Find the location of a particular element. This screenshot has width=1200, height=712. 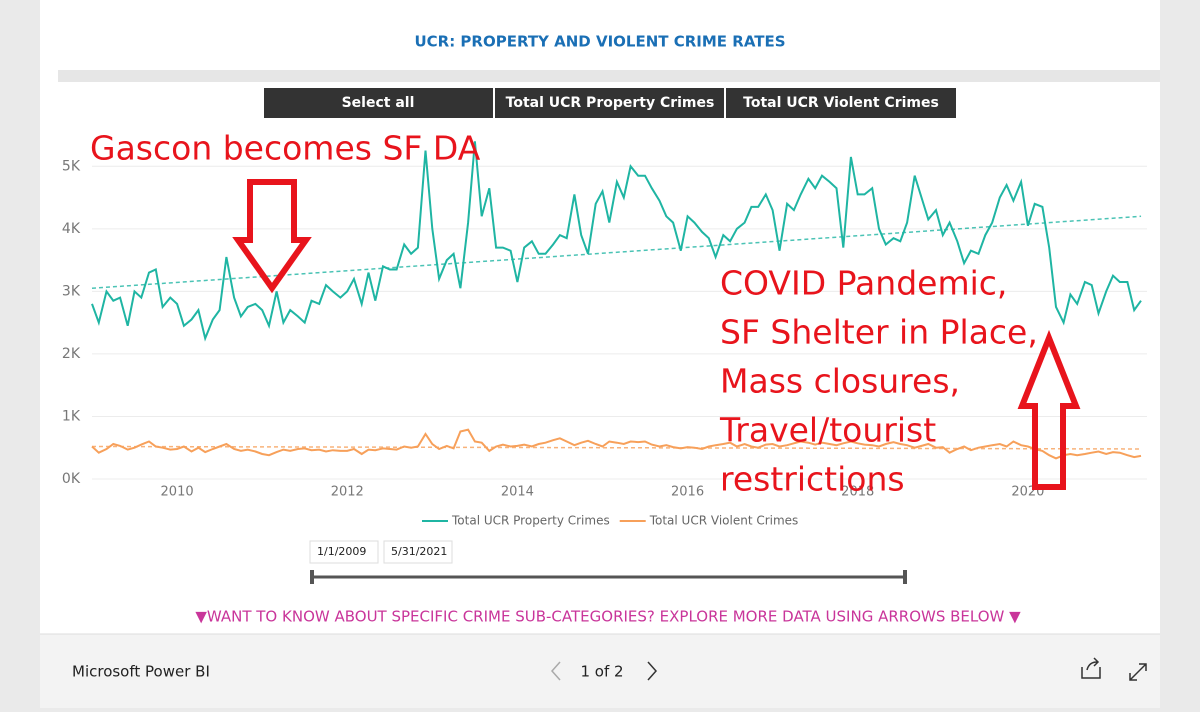

x-tick-label: 2012 is located at coordinates (347, 492).